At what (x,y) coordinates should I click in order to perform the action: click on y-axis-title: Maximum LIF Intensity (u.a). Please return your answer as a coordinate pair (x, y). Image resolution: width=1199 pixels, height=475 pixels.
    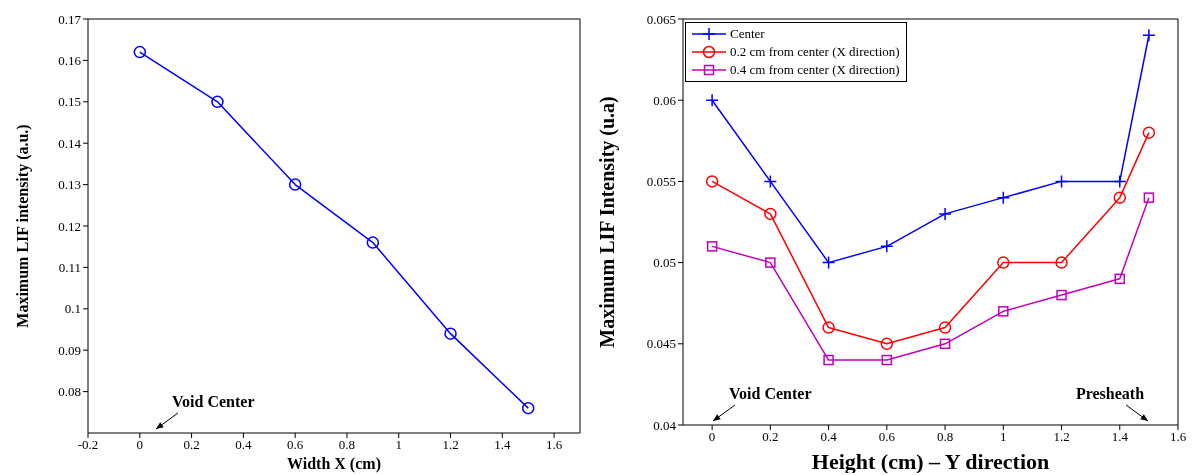
    Looking at the image, I should click on (608, 222).